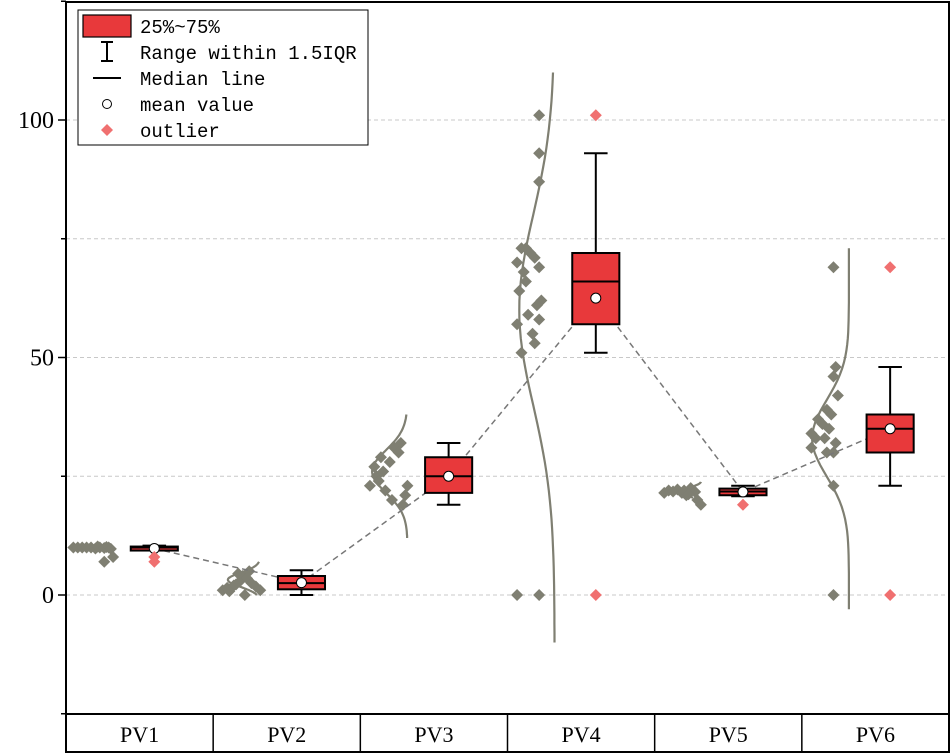  What do you see at coordinates (581, 734) in the screenshot?
I see `x-category-label: PV4` at bounding box center [581, 734].